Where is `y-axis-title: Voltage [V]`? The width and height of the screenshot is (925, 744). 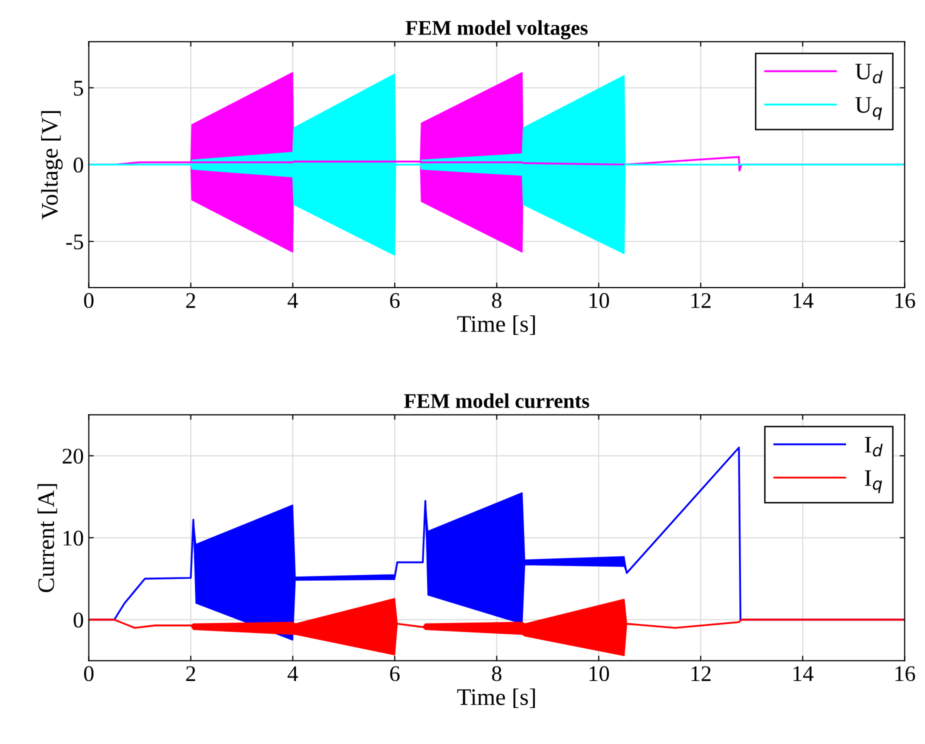
y-axis-title: Voltage [V] is located at coordinates (52, 165).